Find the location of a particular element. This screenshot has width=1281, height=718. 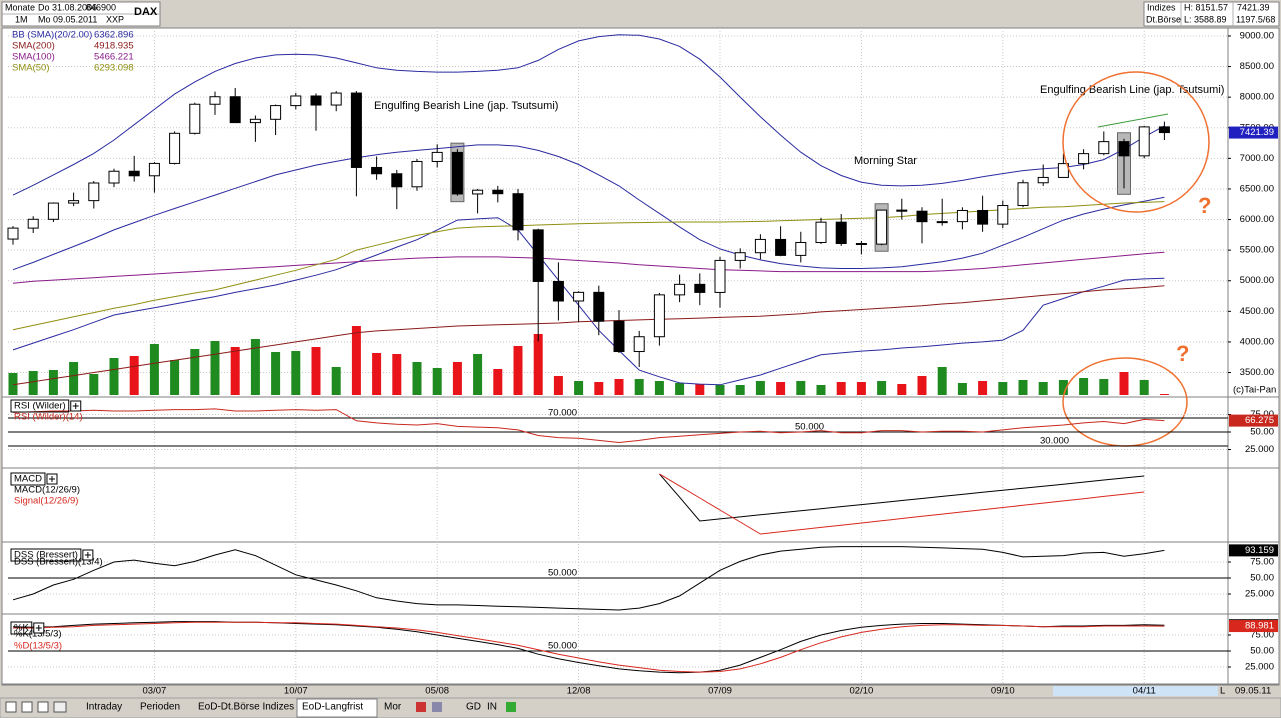

reference-label: 50.000 is located at coordinates (809, 427).